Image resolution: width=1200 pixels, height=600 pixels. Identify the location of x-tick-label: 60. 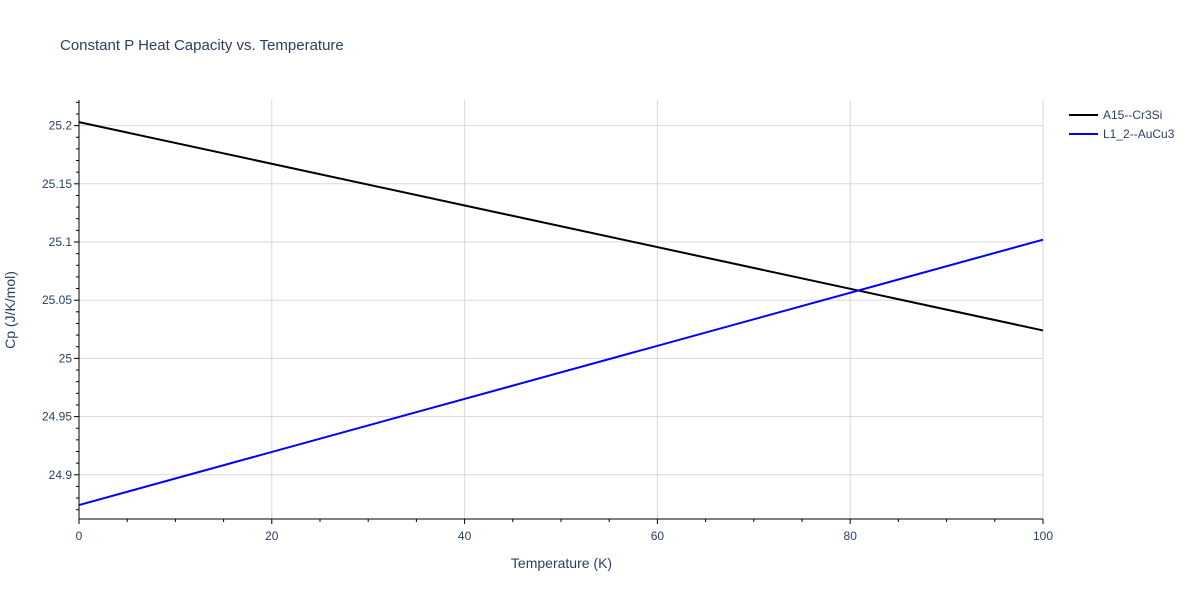
(658, 536).